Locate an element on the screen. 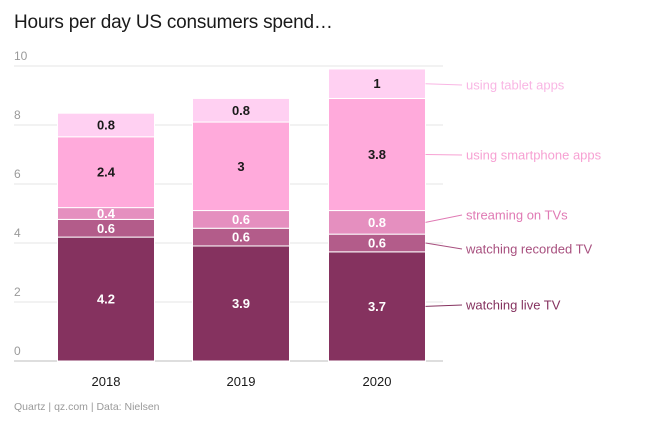  data-label: 2.4 is located at coordinates (106, 172).